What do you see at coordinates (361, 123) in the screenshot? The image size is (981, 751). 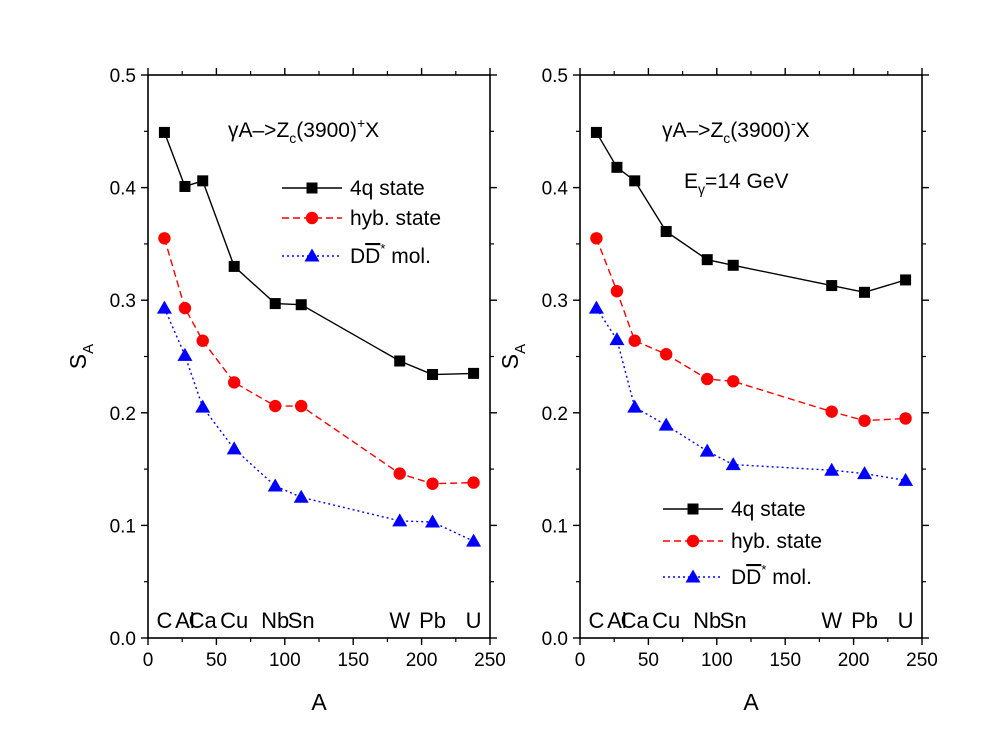 I see `reaction-charge: +` at bounding box center [361, 123].